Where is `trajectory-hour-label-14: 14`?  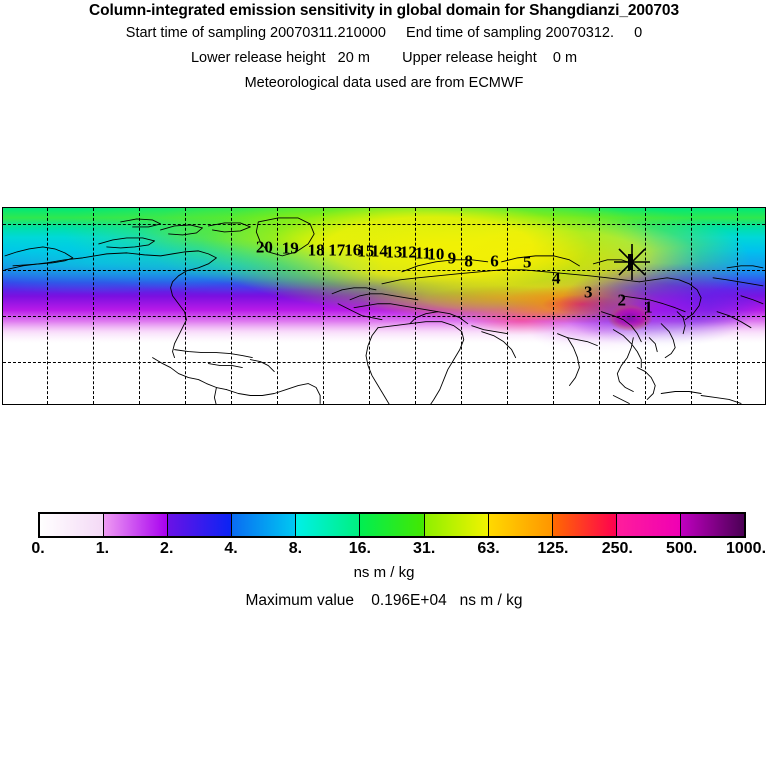 trajectory-hour-label-14: 14 is located at coordinates (379, 251).